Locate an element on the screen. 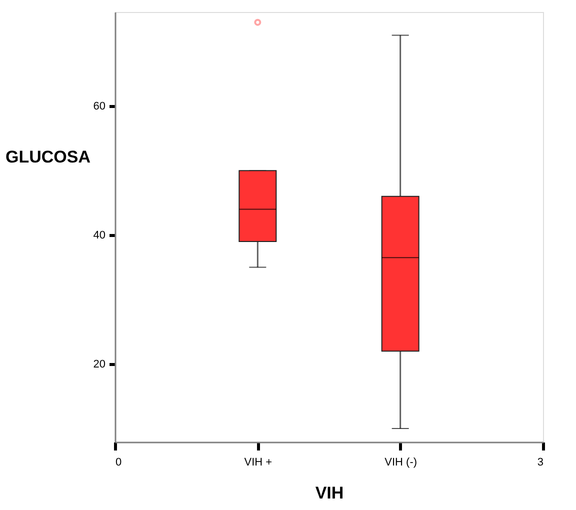 The width and height of the screenshot is (576, 510). x-tick-label: 3 is located at coordinates (540, 462).